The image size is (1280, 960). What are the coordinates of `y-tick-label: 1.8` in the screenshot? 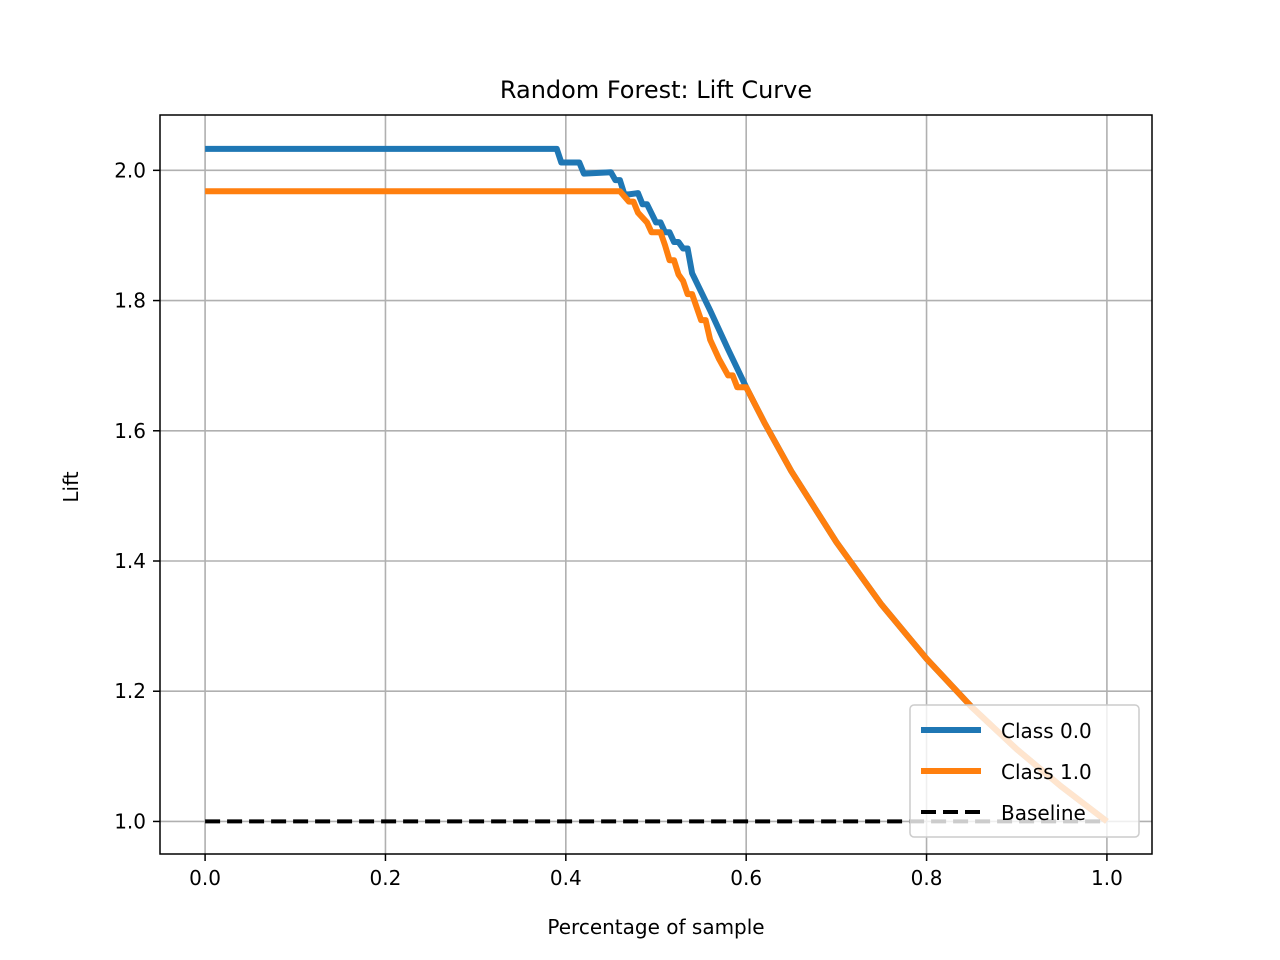 It's located at (130, 301).